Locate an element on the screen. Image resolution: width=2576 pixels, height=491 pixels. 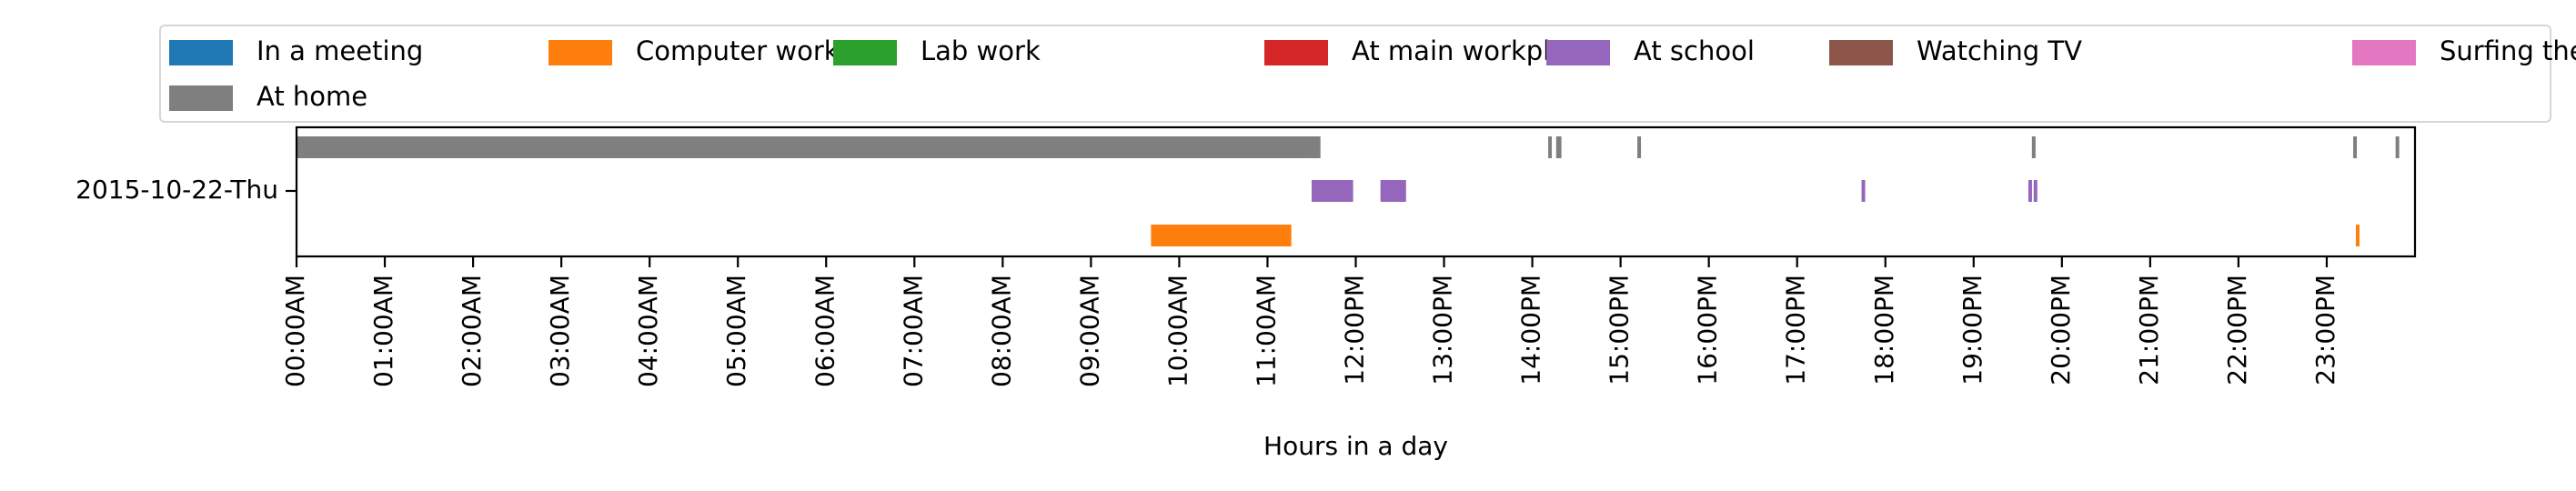
legend-swatch-in-a-meeting is located at coordinates (201, 52).